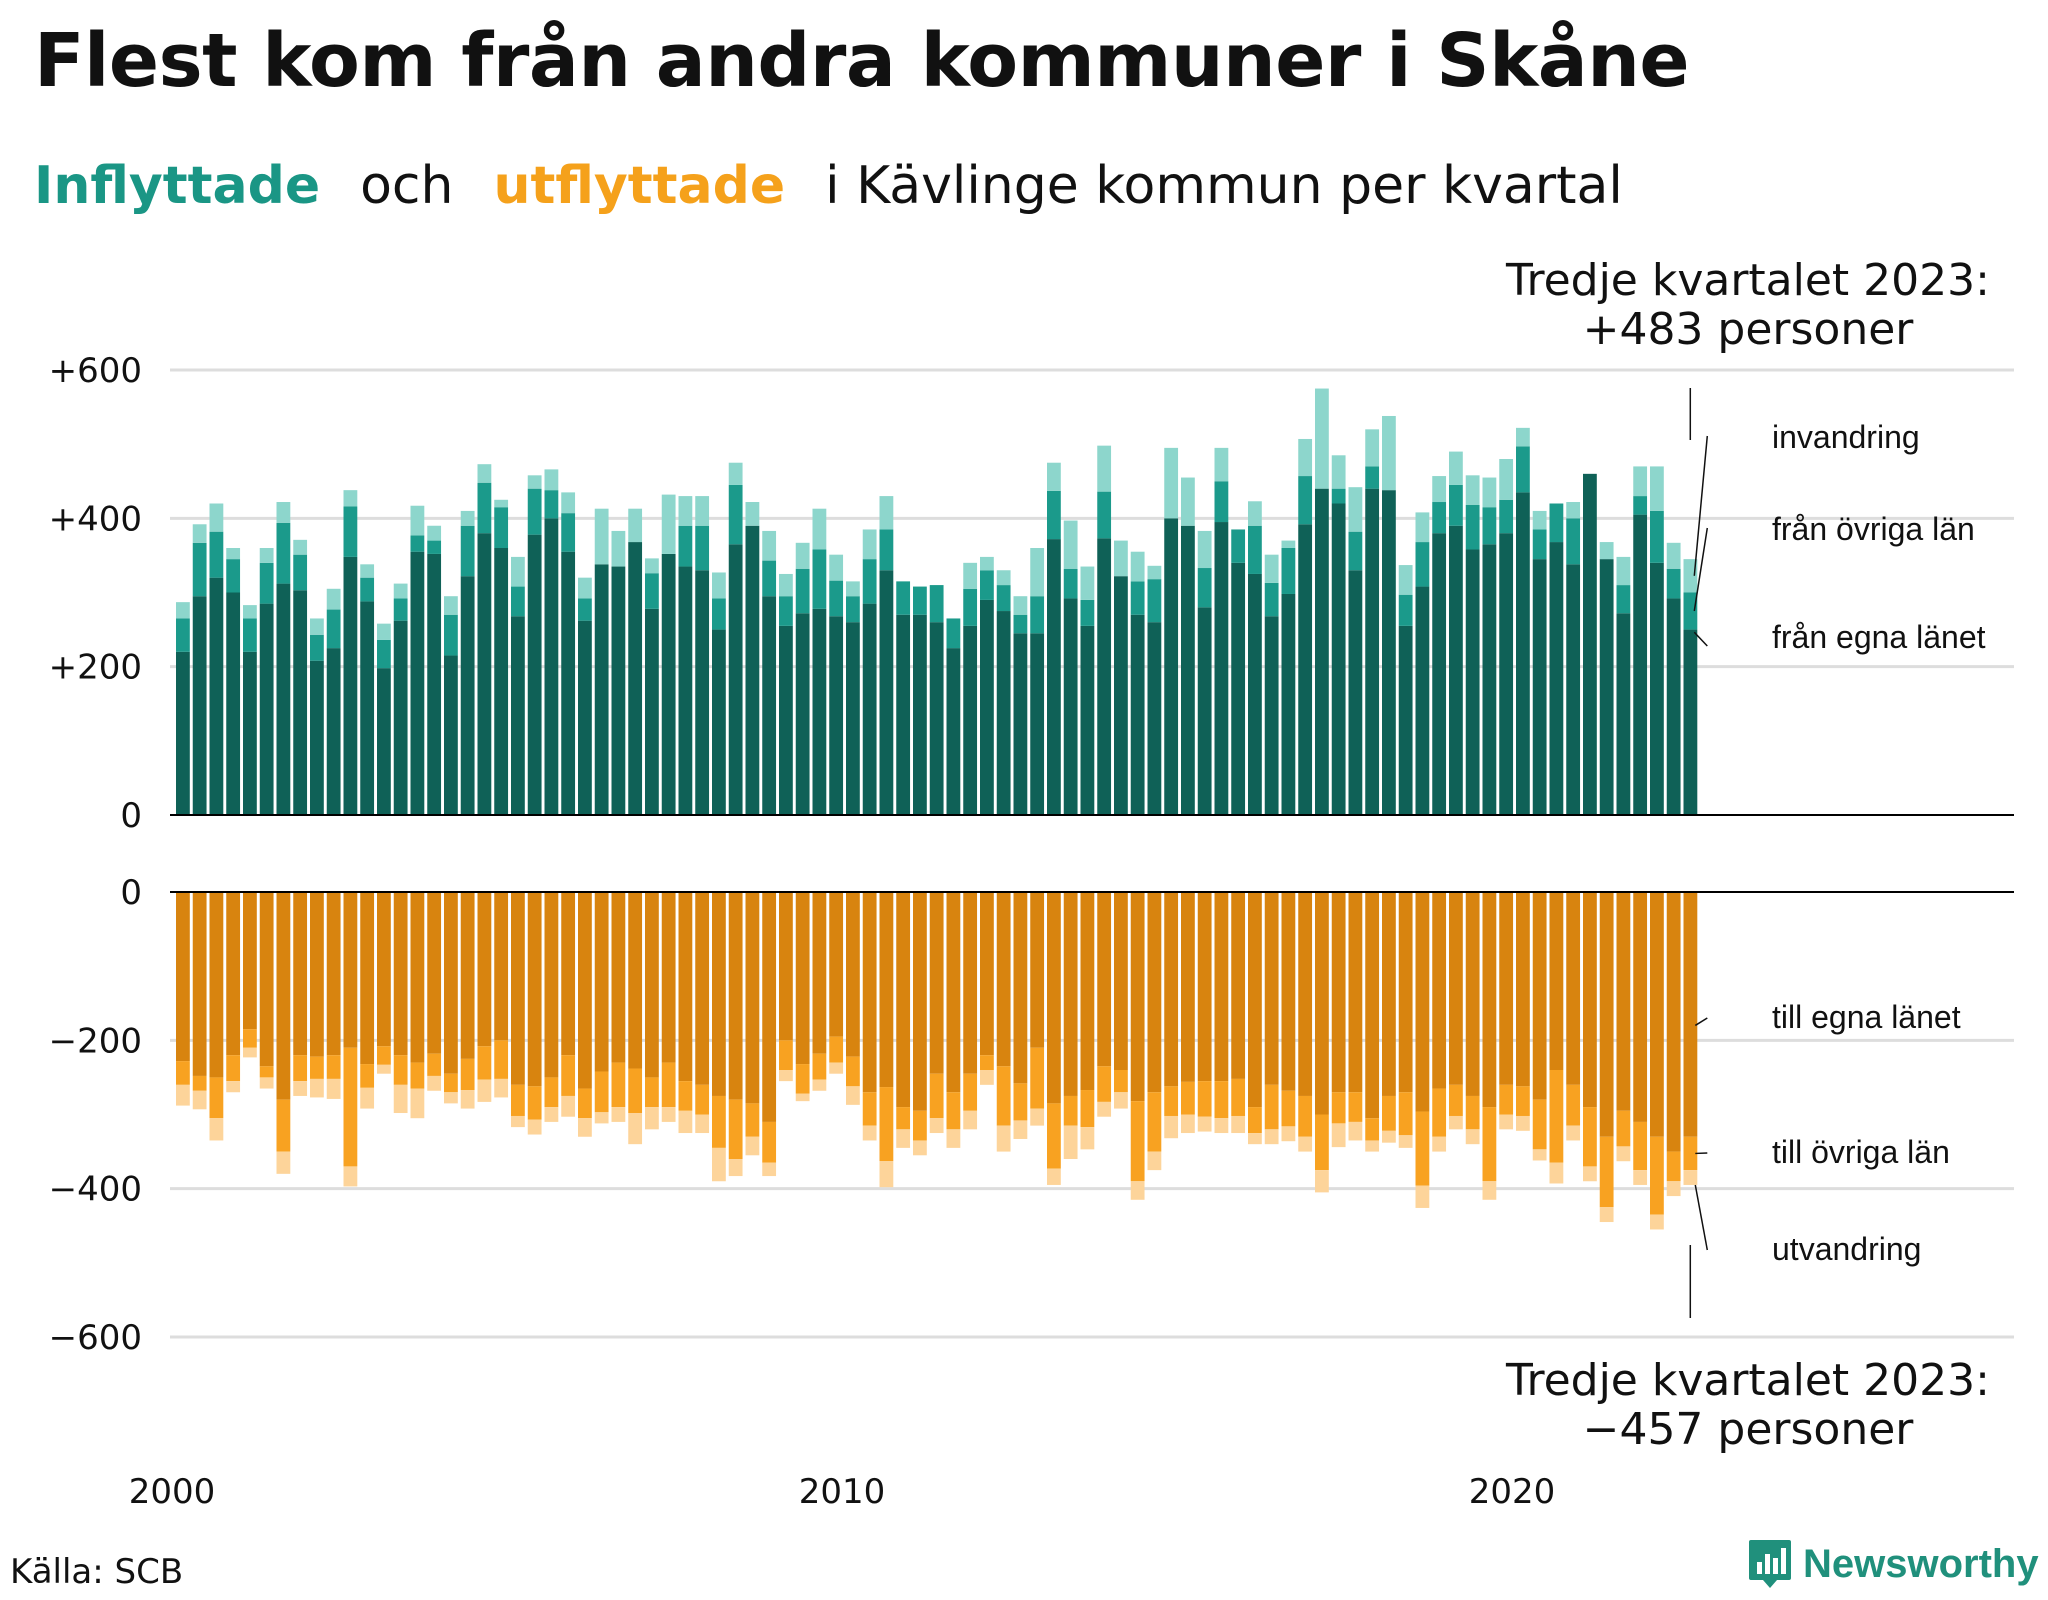  What do you see at coordinates (1879, 637) in the screenshot?
I see `series-label-fr-n-egna-l-net: från egna länet` at bounding box center [1879, 637].